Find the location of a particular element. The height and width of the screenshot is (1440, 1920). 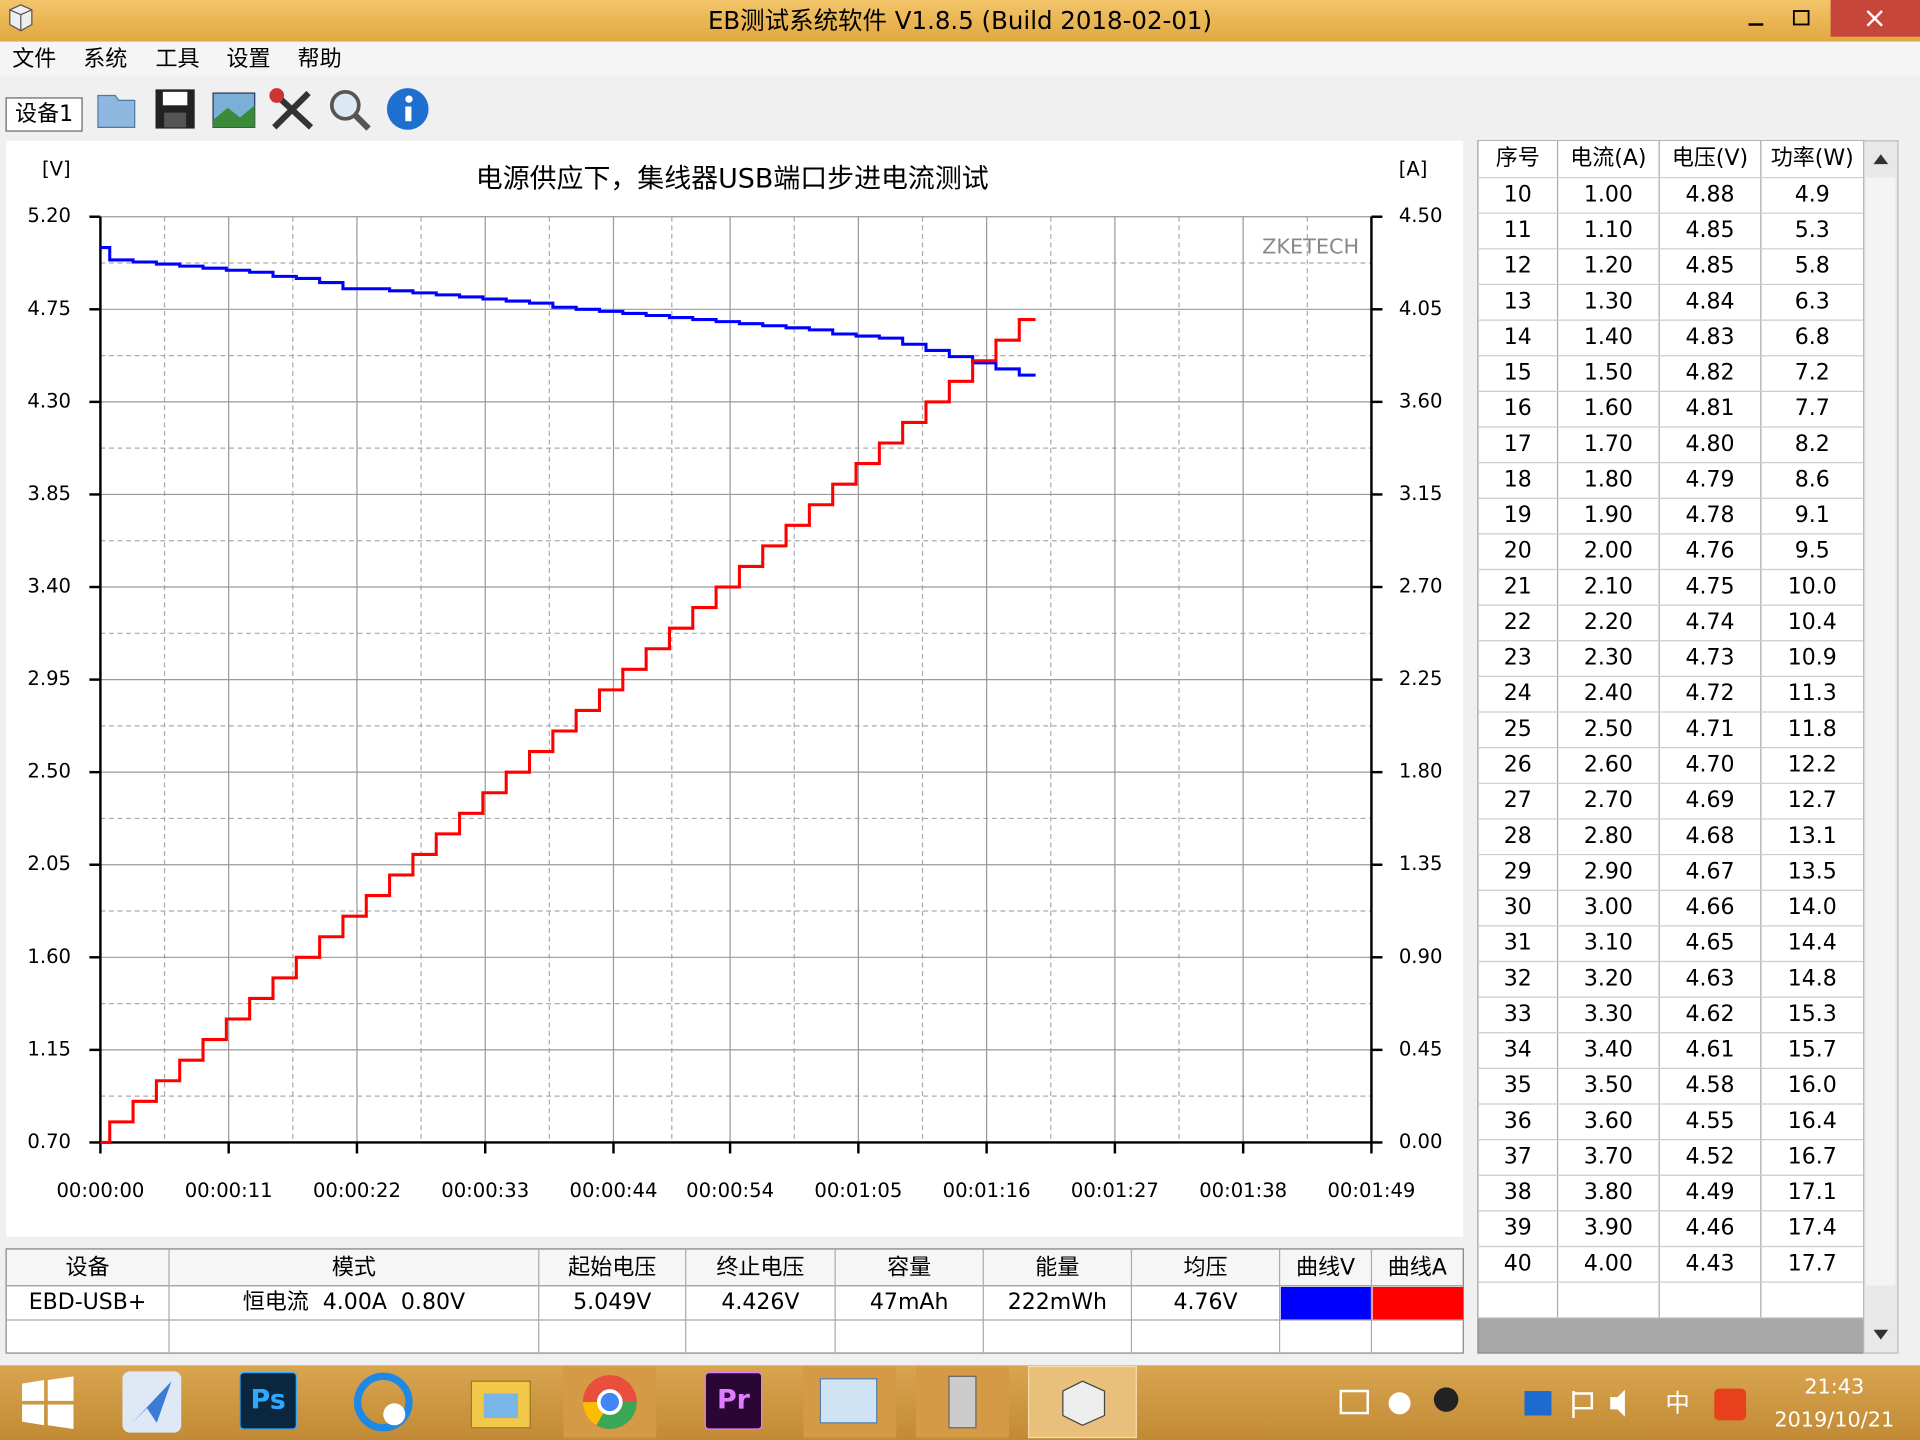

table-cell: 5.3 is located at coordinates (1812, 230).